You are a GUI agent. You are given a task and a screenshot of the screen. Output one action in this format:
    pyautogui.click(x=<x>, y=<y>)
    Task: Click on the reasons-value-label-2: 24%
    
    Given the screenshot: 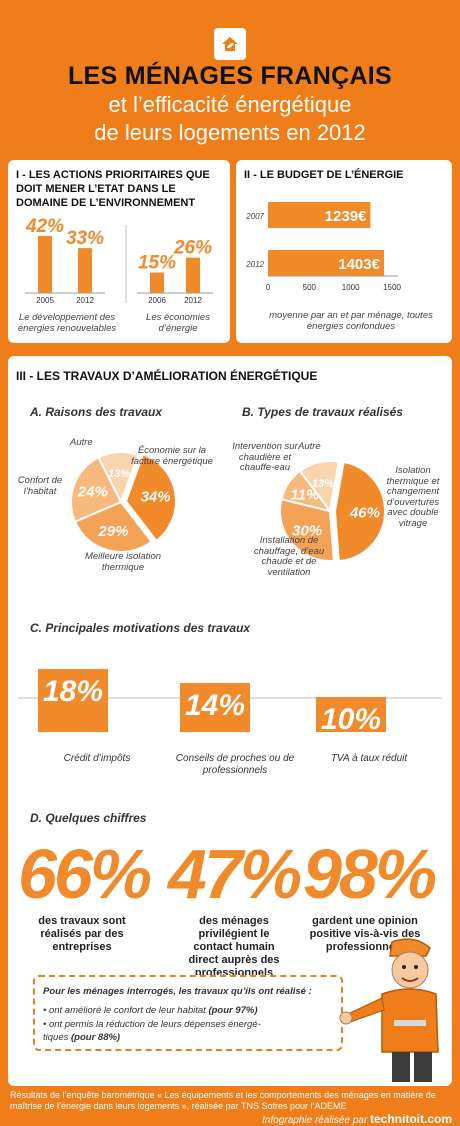 What is the action you would take?
    pyautogui.click(x=92, y=492)
    